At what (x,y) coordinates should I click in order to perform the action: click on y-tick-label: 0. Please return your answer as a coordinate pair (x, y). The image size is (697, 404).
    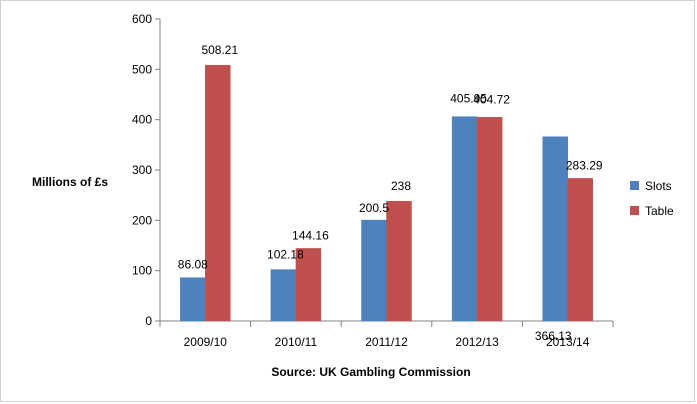
    Looking at the image, I should click on (148, 321).